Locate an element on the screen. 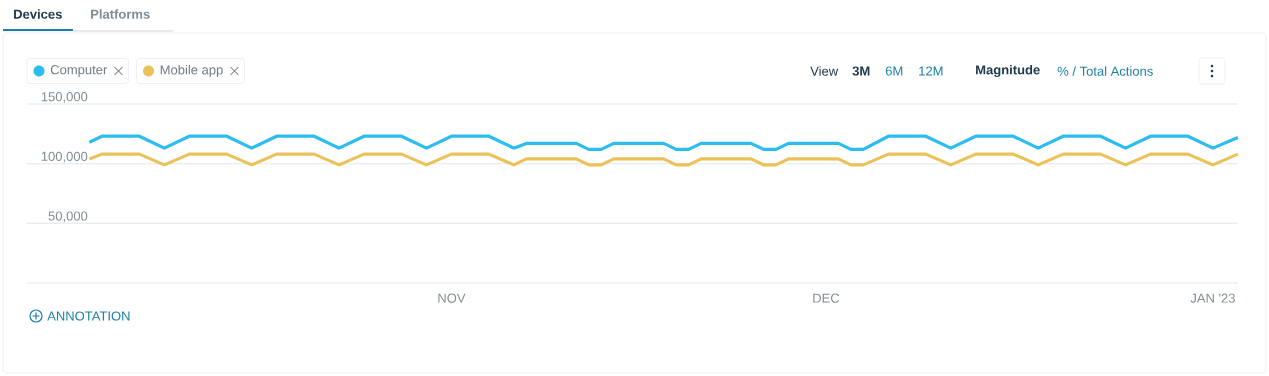 The image size is (1269, 376). text: 12M is located at coordinates (931, 71).